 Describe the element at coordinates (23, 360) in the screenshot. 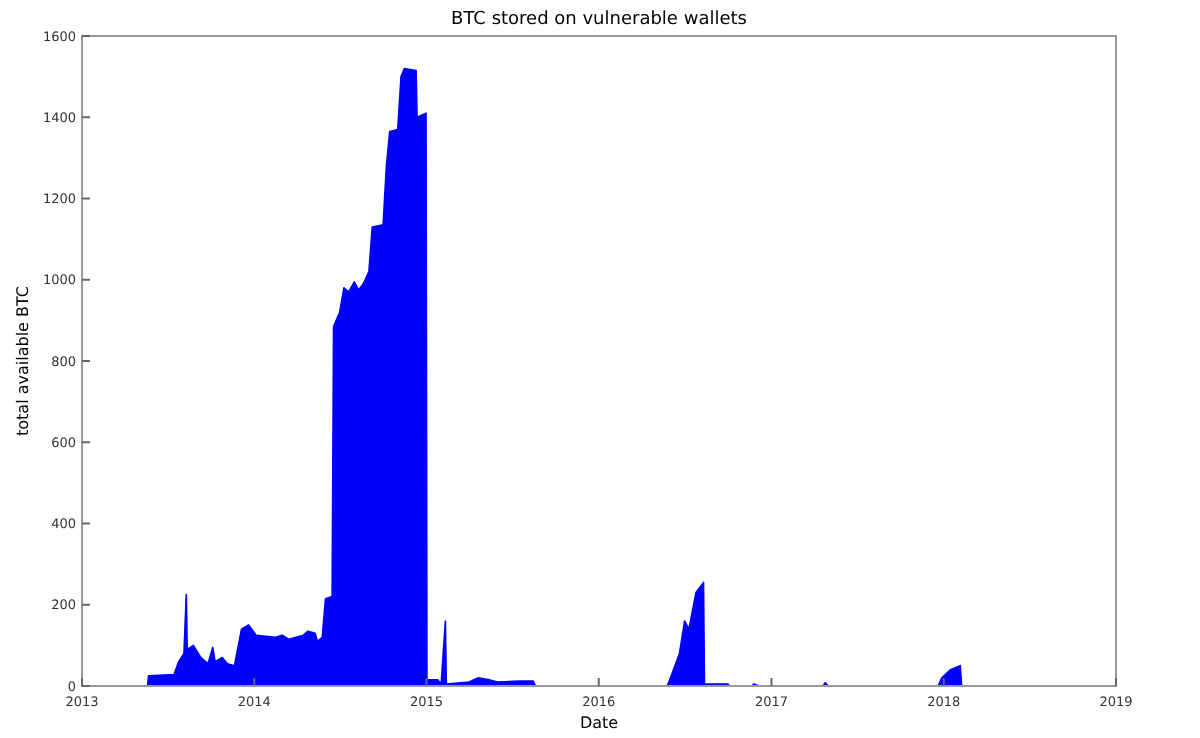

I see `y-axis-title: total available BTC` at that location.